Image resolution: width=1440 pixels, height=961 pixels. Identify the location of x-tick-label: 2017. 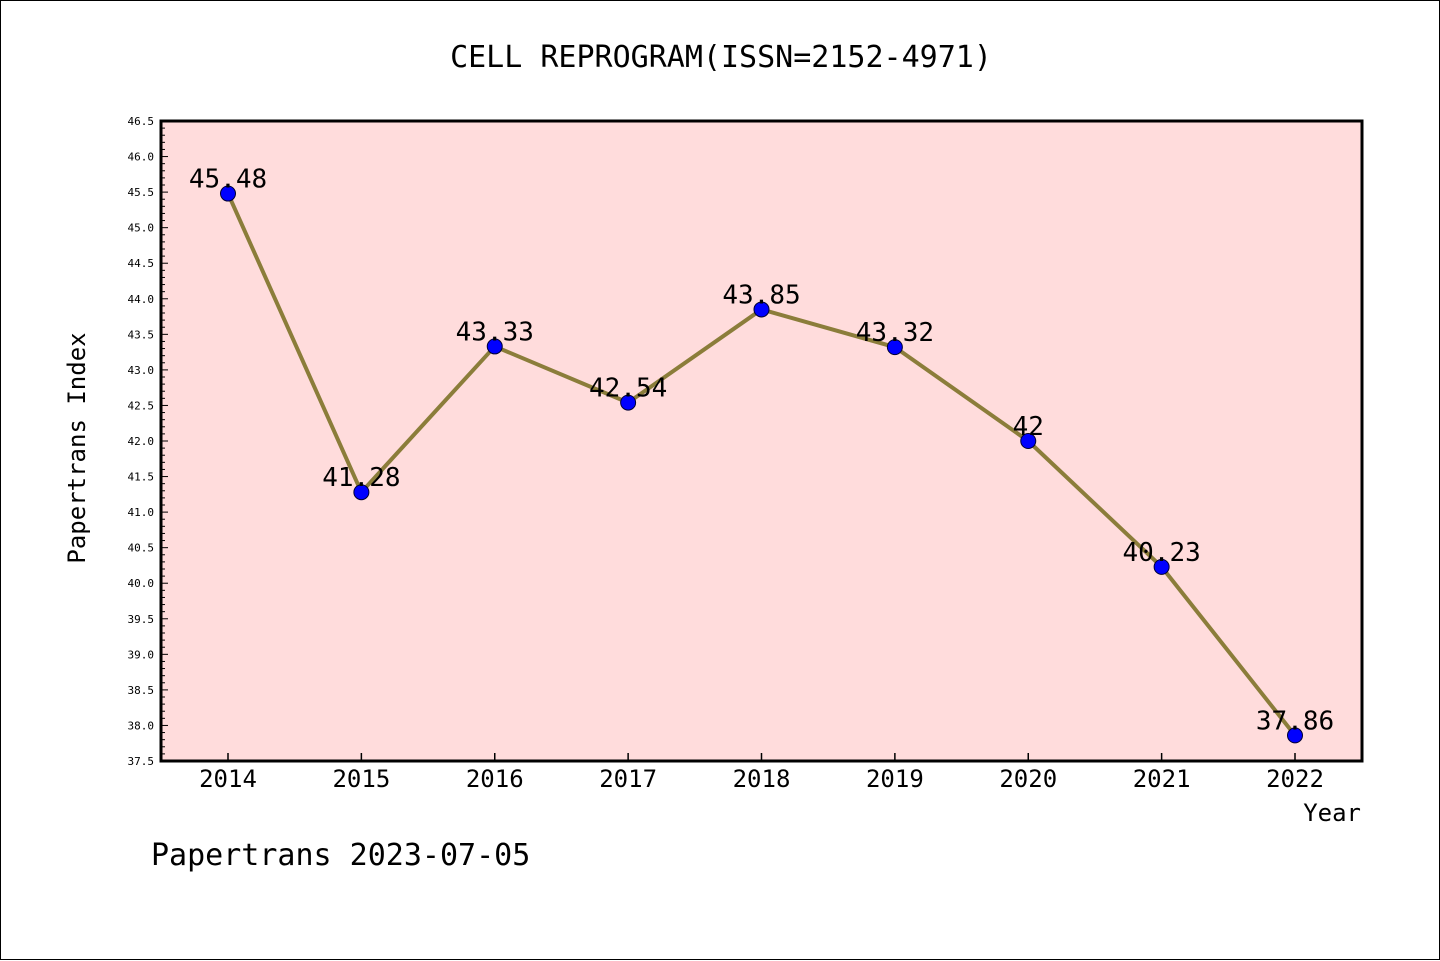
(628, 779).